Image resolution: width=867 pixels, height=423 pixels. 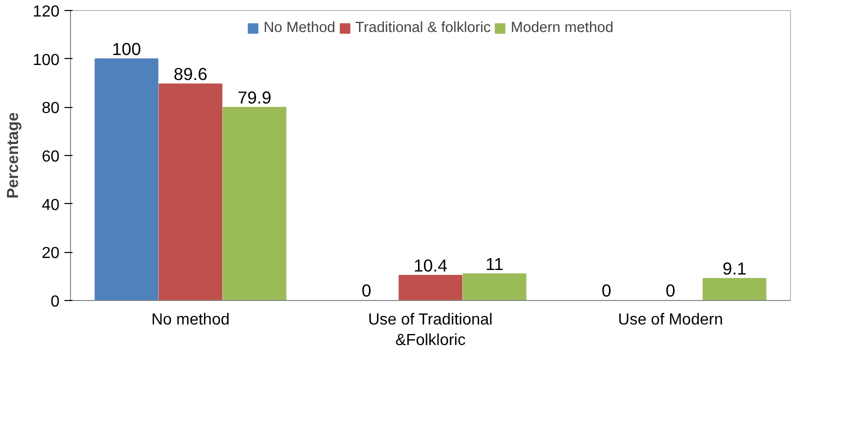 What do you see at coordinates (300, 28) in the screenshot?
I see `legend-label: No Method` at bounding box center [300, 28].